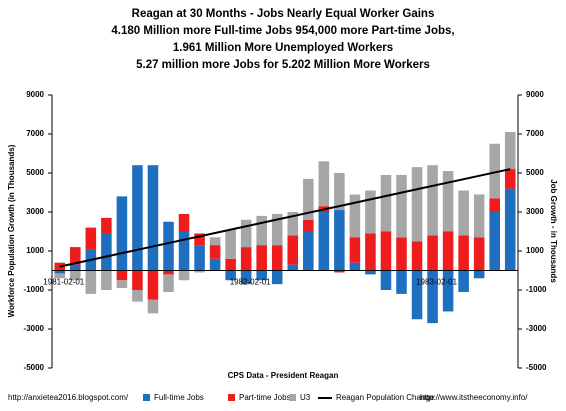  I want to click on y-tick-label: -5000, so click(34, 367).